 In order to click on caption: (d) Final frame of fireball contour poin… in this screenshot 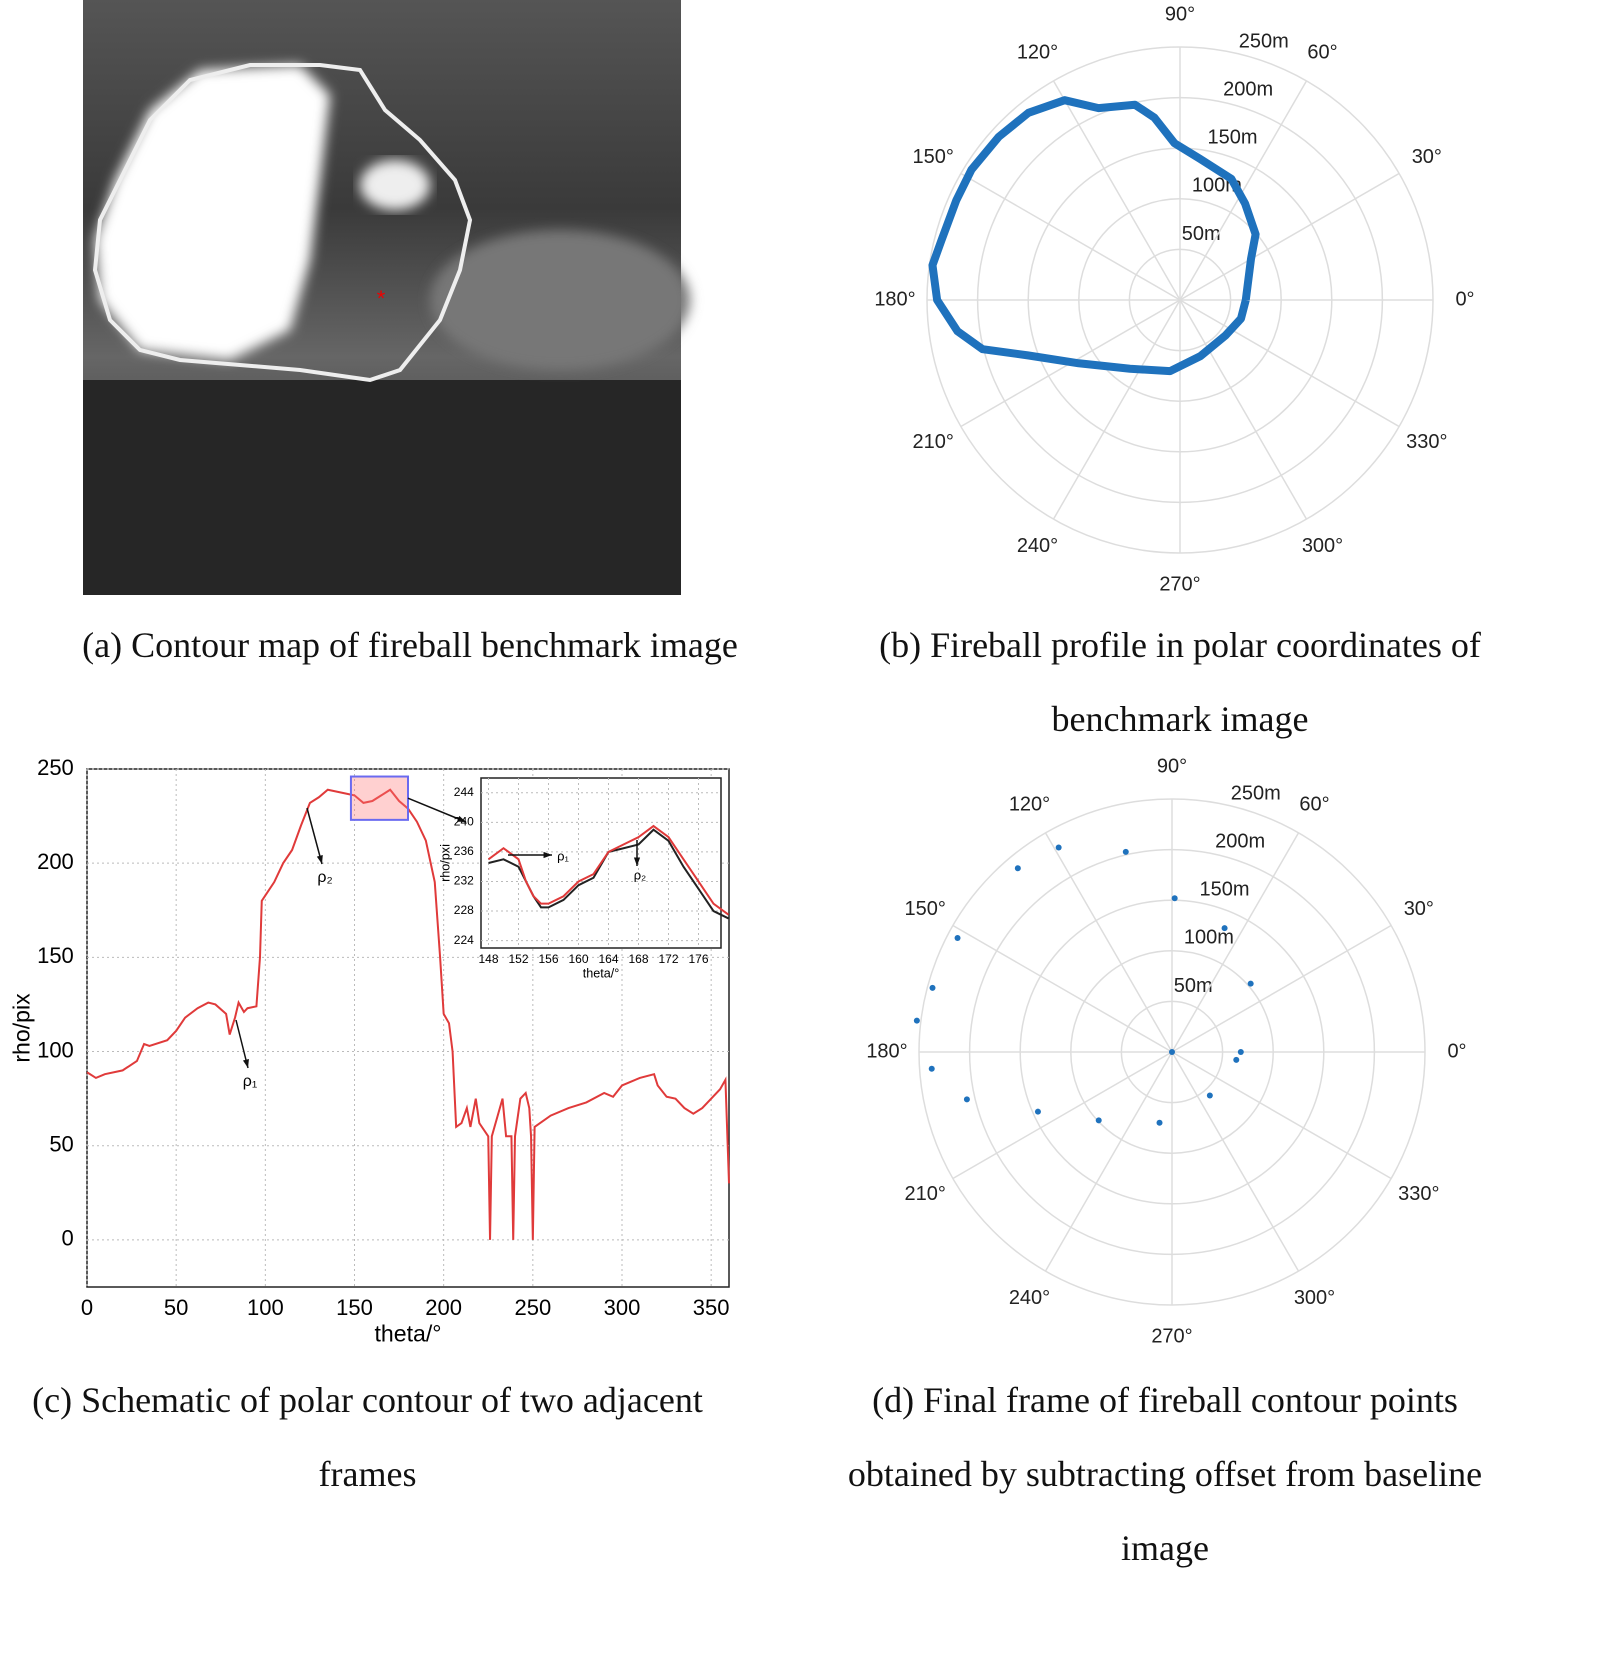, I will do `click(1165, 1474)`.